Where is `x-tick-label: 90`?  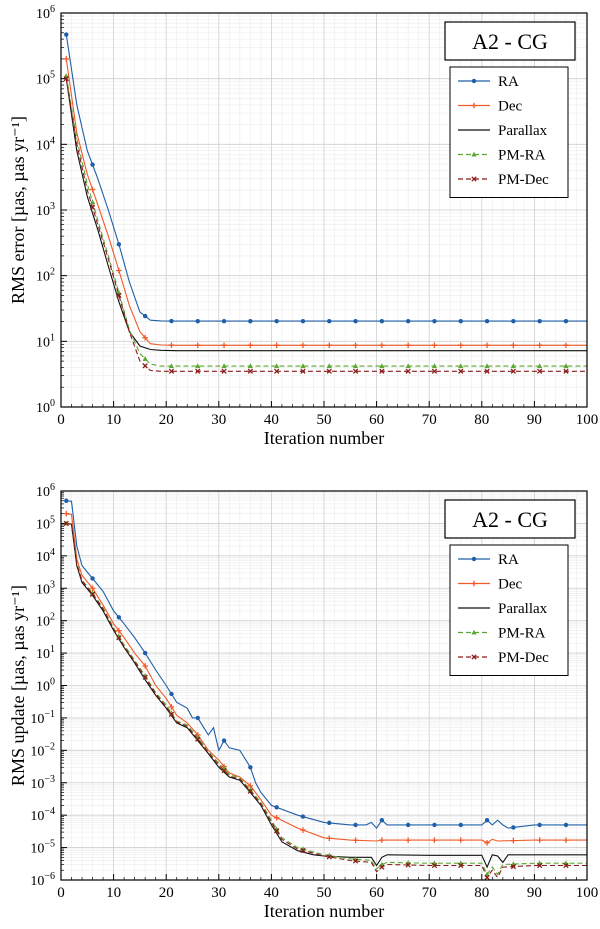
x-tick-label: 90 is located at coordinates (534, 420).